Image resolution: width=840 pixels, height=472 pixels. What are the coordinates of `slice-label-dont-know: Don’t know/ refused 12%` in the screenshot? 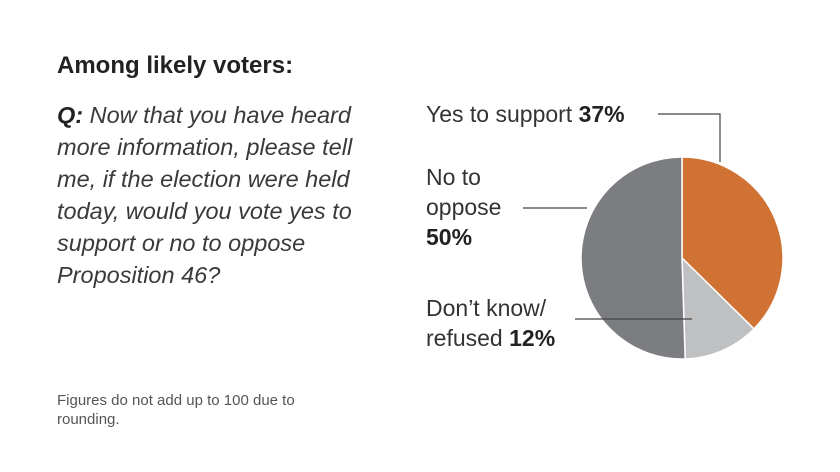 It's located at (501, 323).